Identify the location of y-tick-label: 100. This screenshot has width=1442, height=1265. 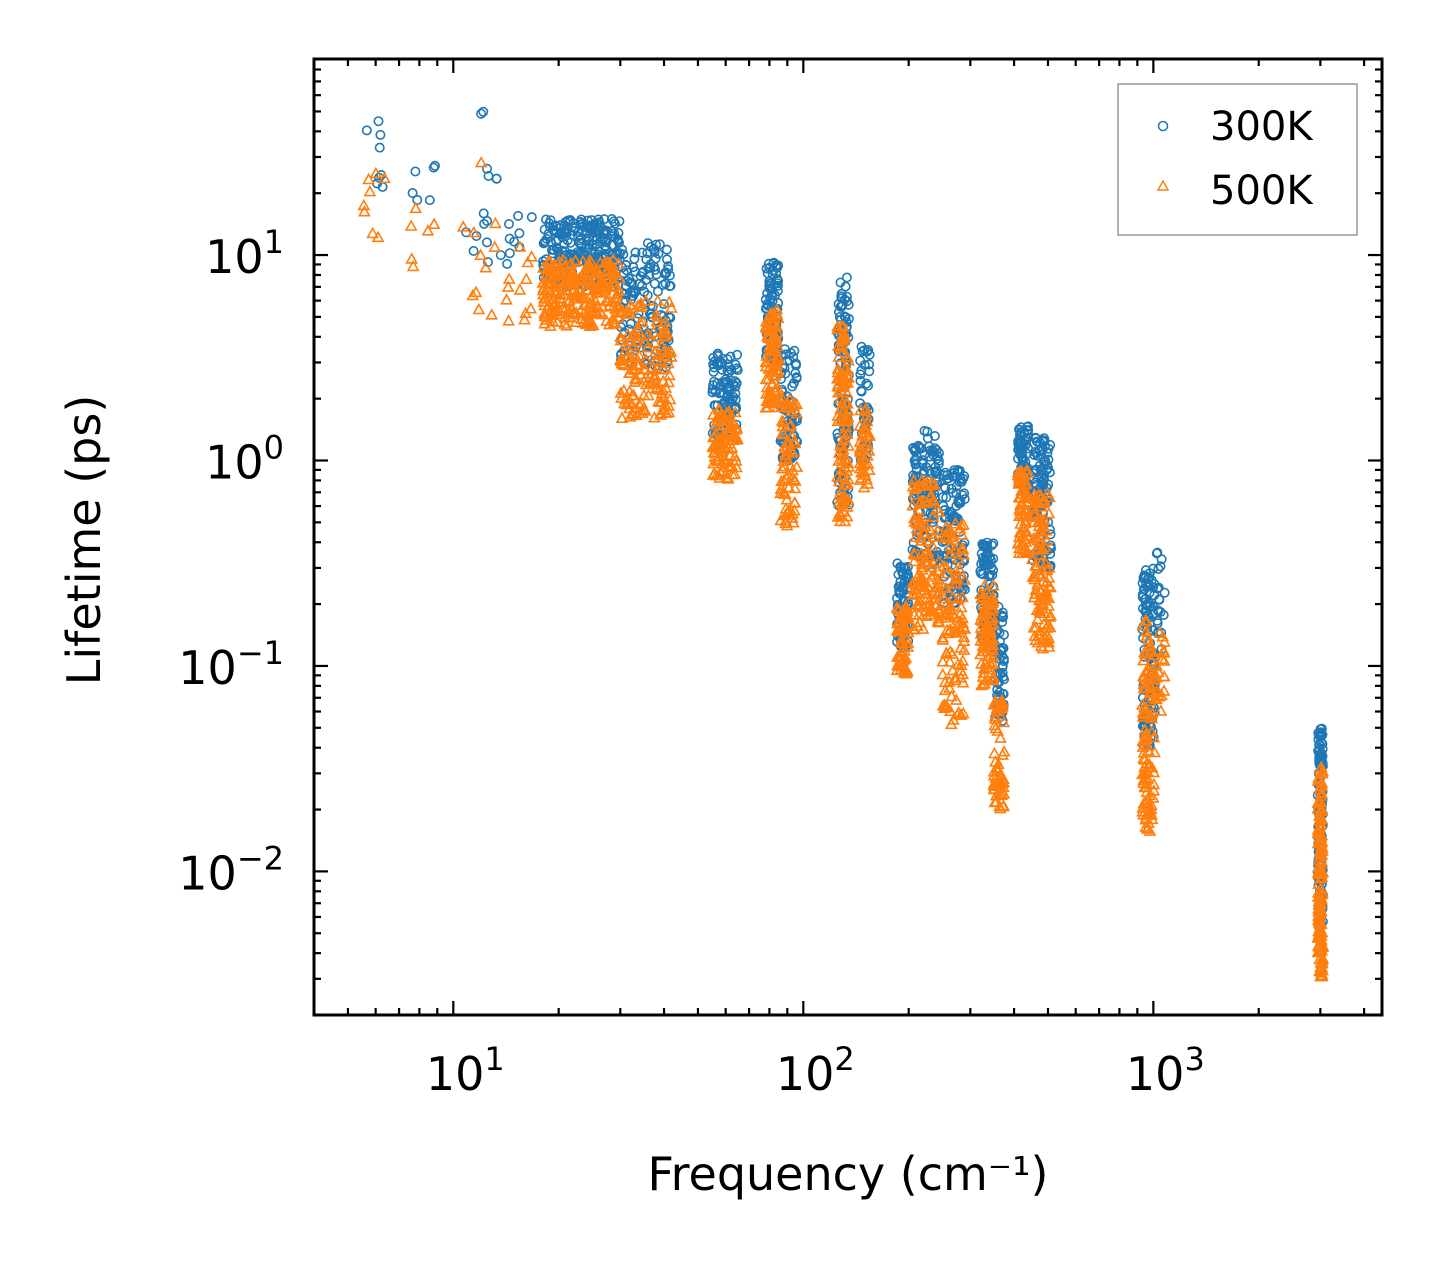
(244, 458).